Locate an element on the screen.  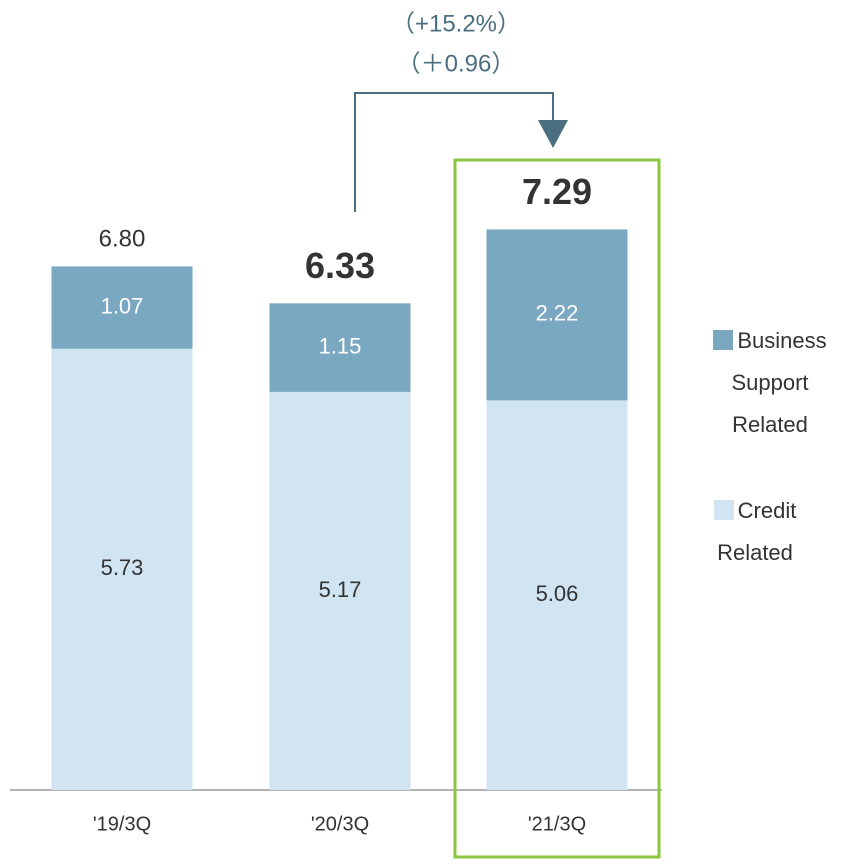
legend-item: Credit Related is located at coordinates (755, 532).